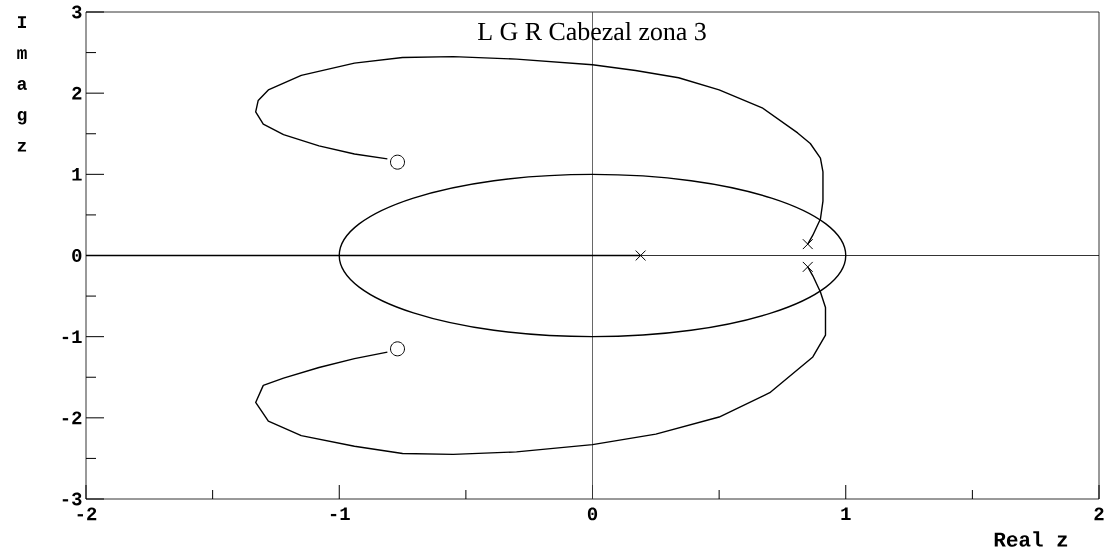  I want to click on x-tick-label: 0, so click(592, 514).